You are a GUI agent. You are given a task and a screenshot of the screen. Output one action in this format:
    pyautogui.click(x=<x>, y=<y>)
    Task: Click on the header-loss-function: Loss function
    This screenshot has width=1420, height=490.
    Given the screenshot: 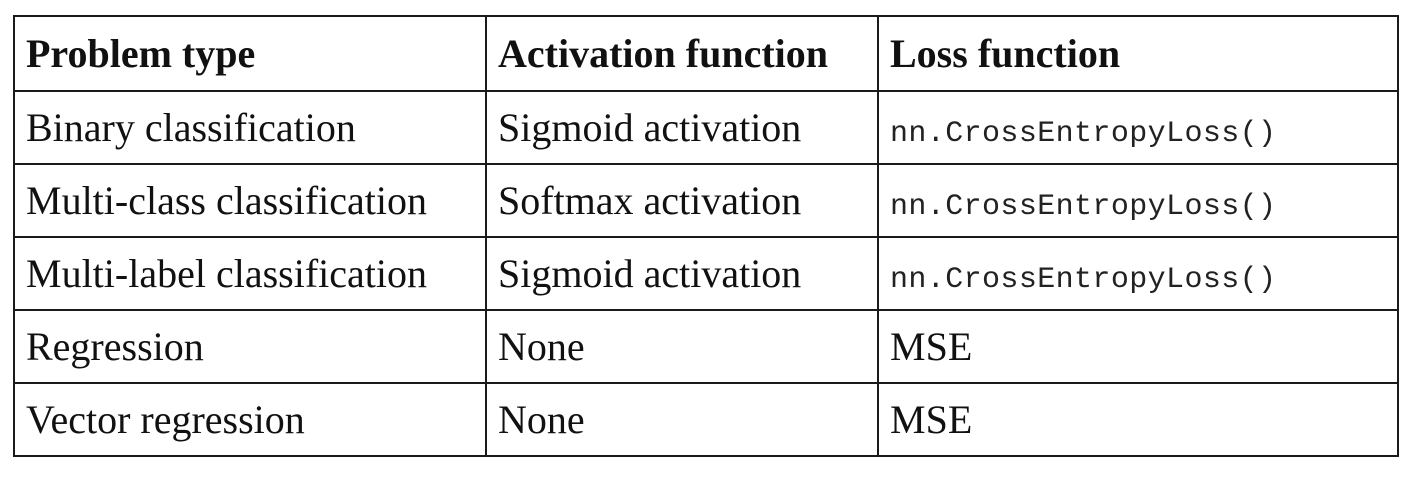 What is the action you would take?
    pyautogui.click(x=1138, y=53)
    